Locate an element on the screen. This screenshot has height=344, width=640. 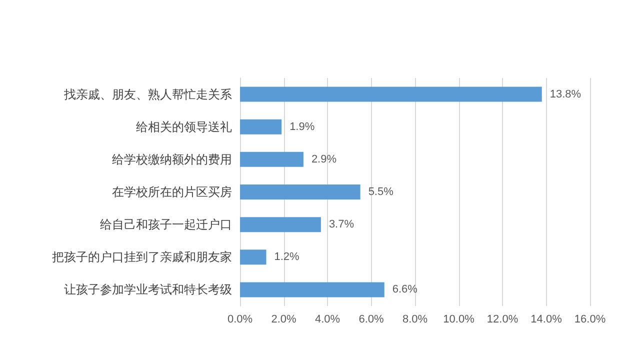
data-label: 13.8% is located at coordinates (566, 94).